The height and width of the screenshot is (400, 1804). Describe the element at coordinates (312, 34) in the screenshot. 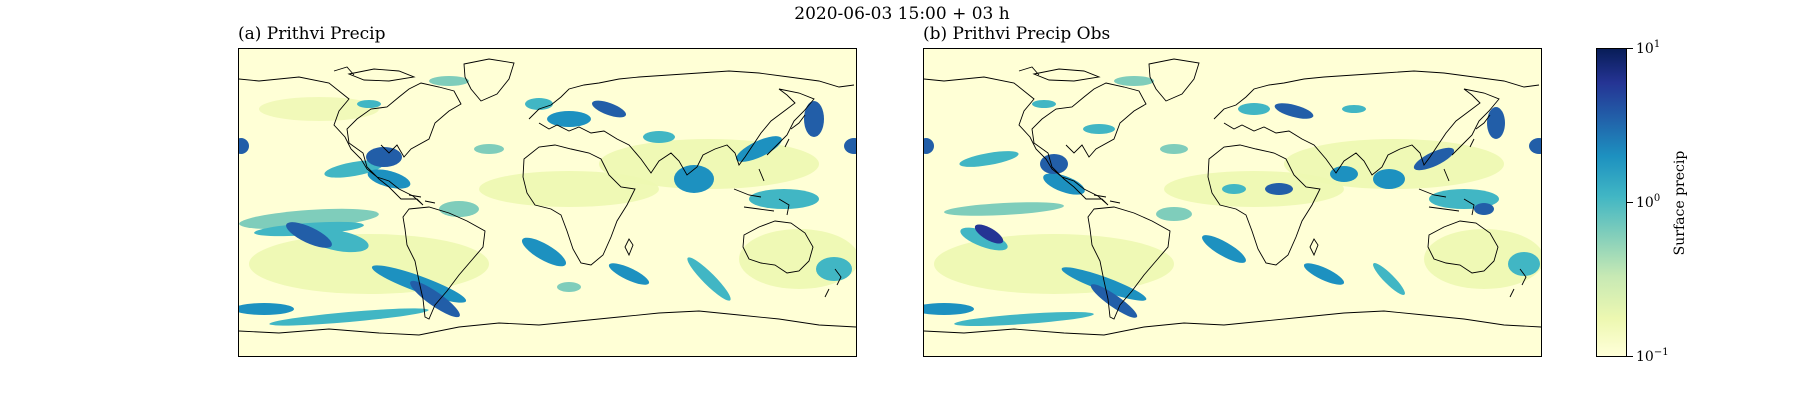

I see `panel-a-title: (a) Prithvi Precip` at that location.